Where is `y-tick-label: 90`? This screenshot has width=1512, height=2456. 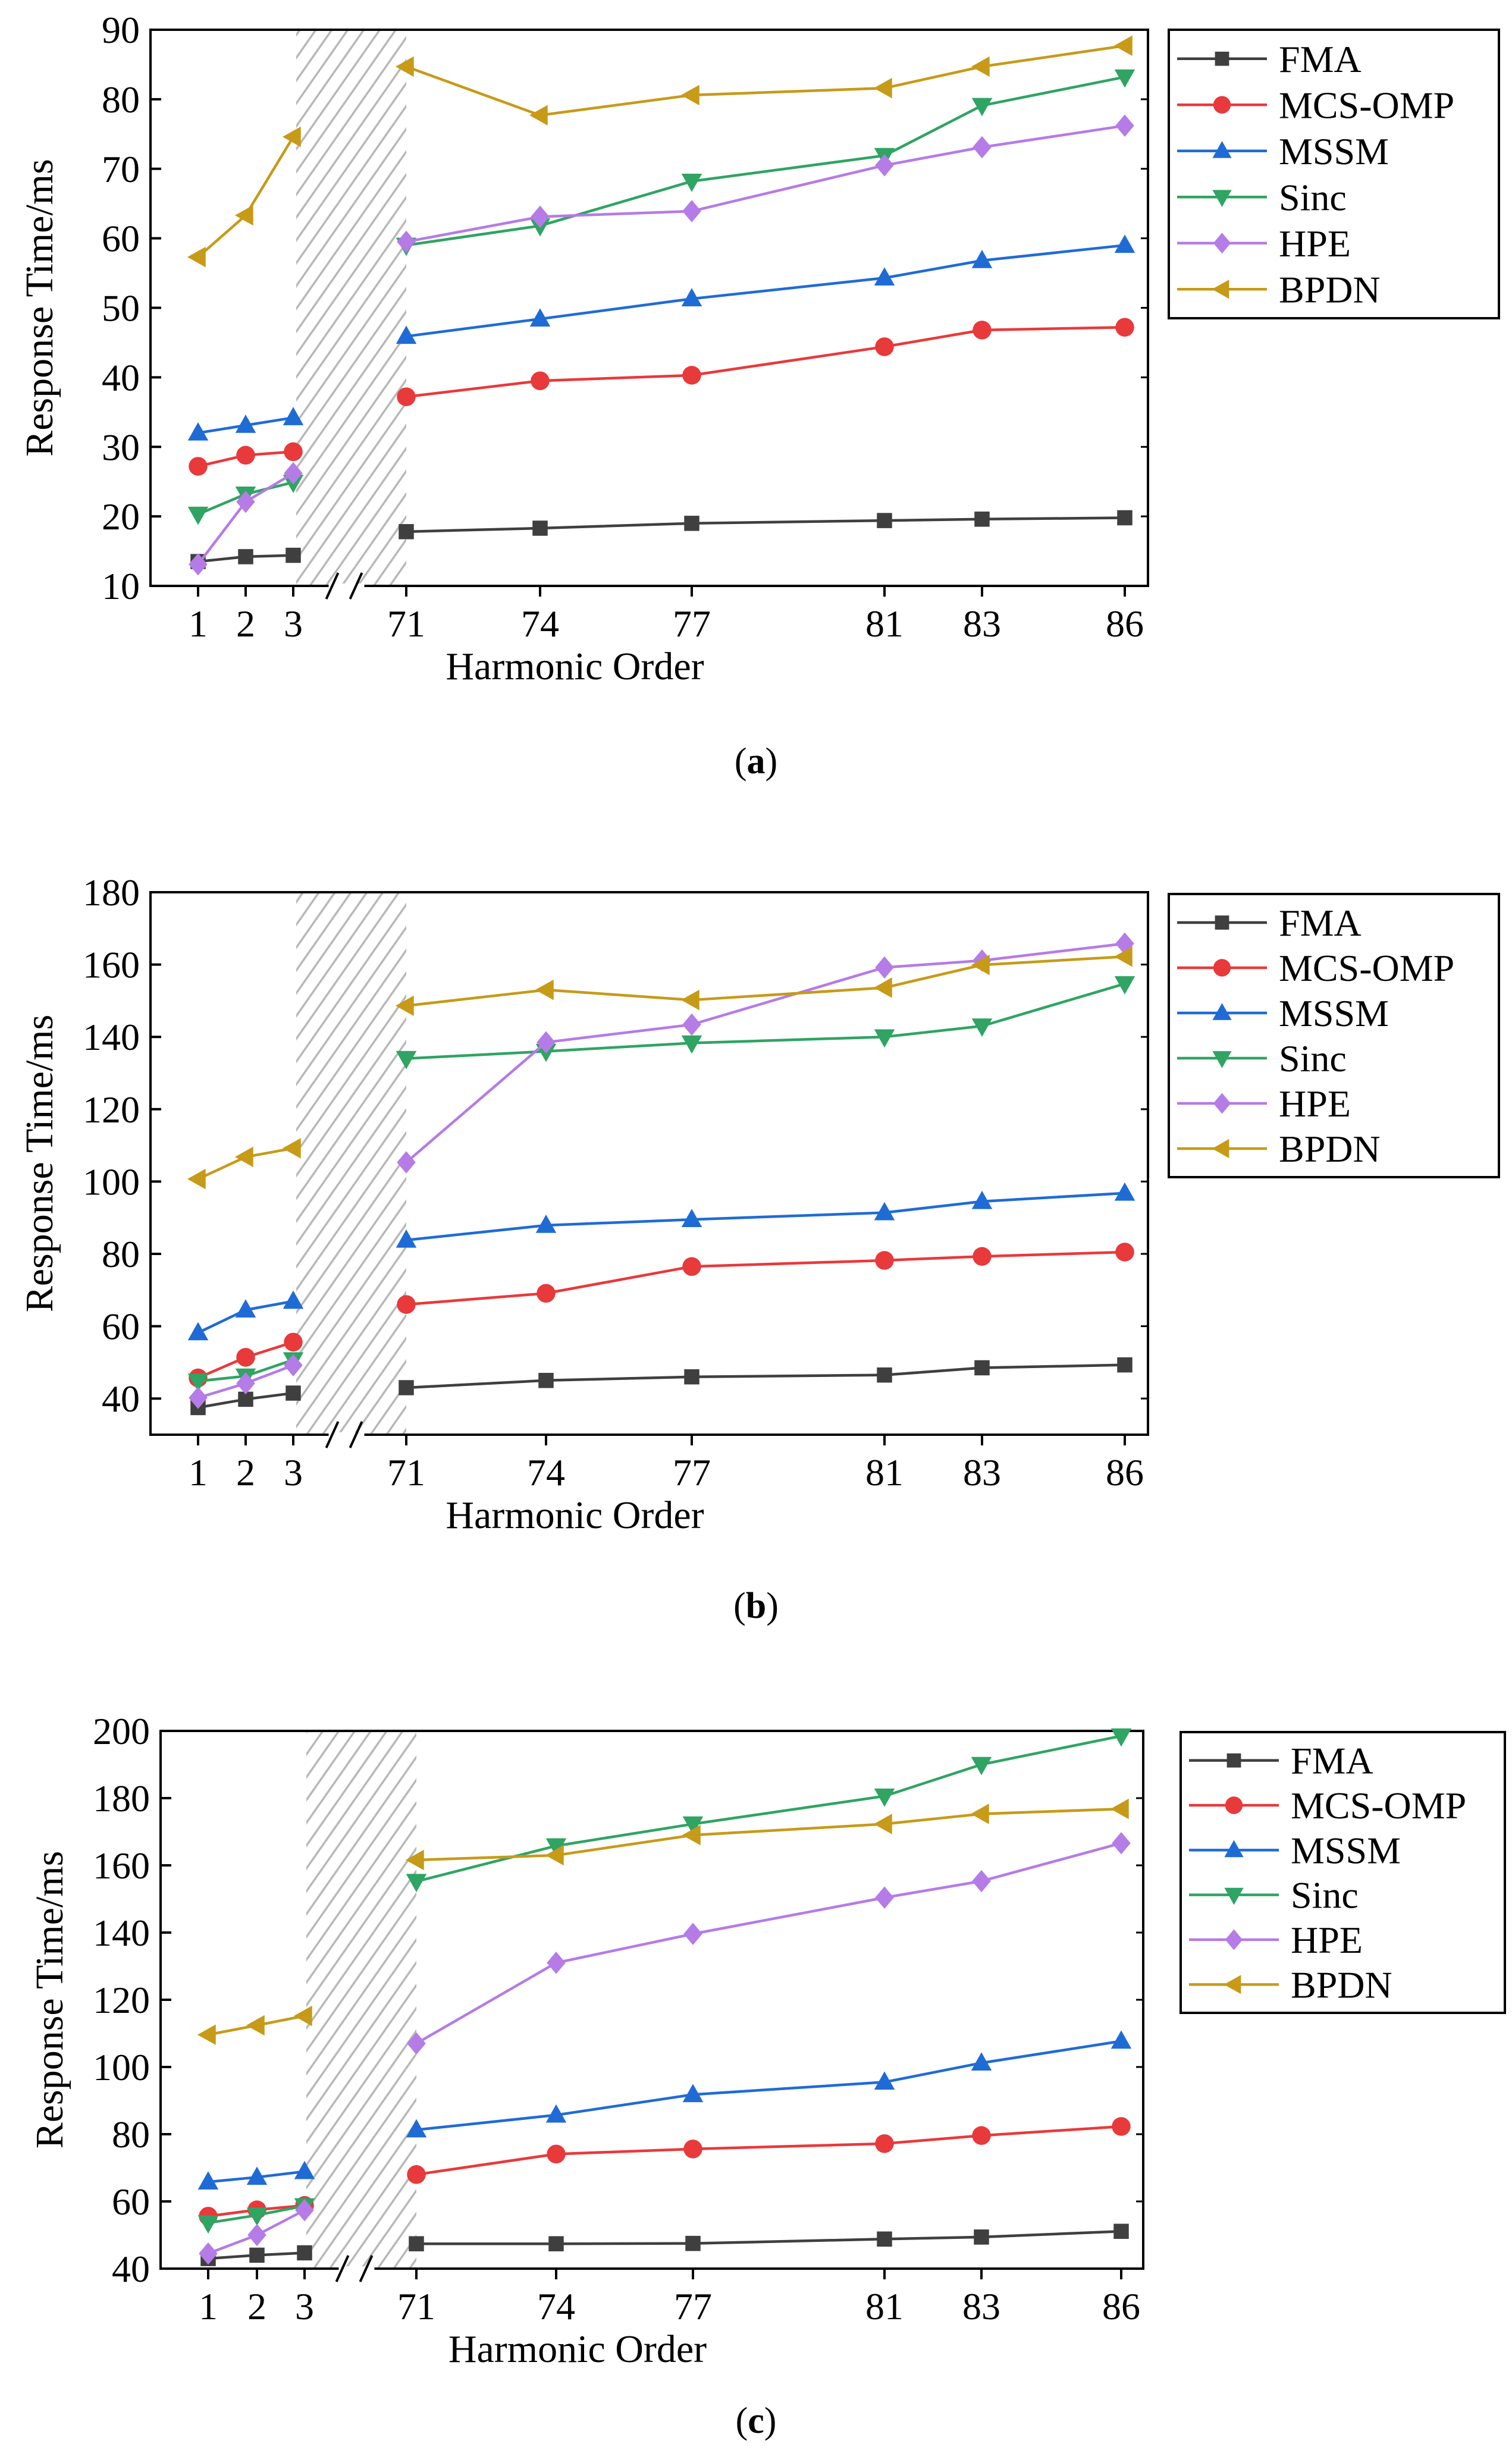 y-tick-label: 90 is located at coordinates (121, 30).